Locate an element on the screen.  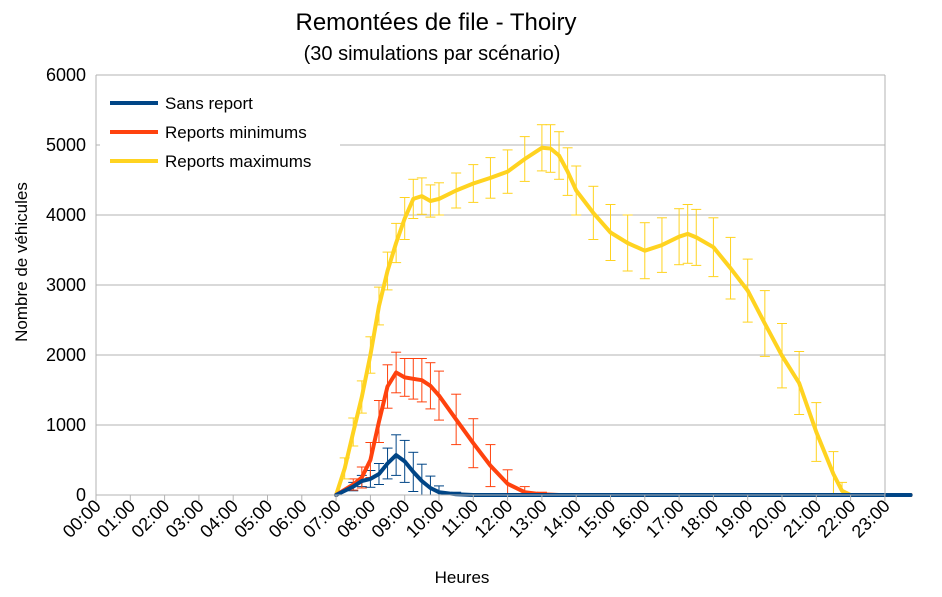
x-tick-label: 22:00 is located at coordinates (836, 519).